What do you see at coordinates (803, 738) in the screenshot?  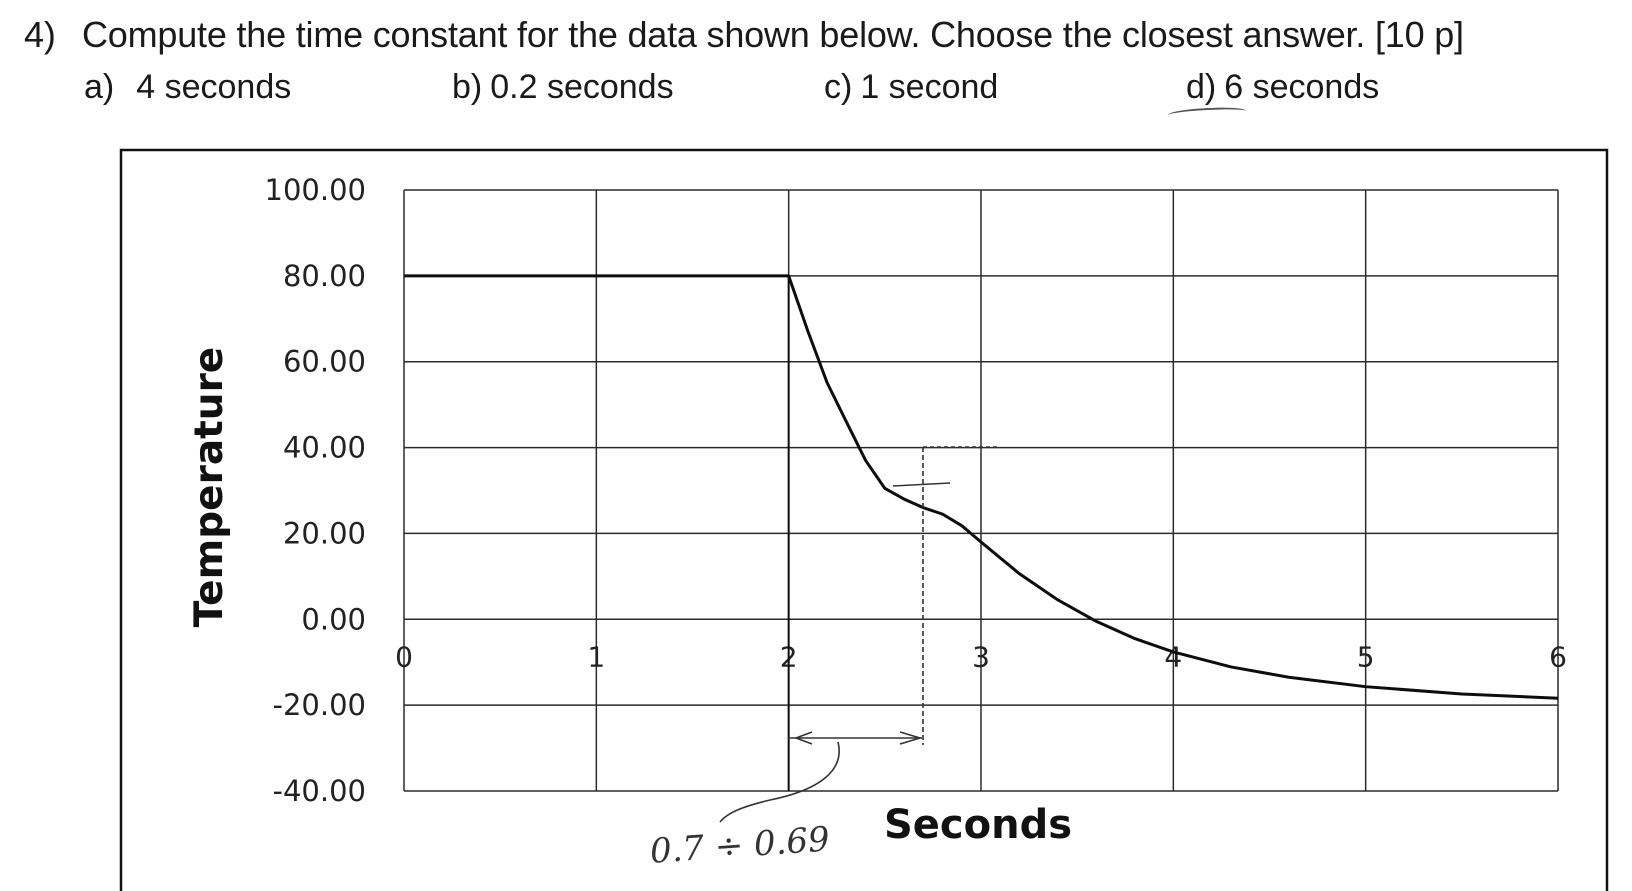 I see `annotation-arrow-left-head` at bounding box center [803, 738].